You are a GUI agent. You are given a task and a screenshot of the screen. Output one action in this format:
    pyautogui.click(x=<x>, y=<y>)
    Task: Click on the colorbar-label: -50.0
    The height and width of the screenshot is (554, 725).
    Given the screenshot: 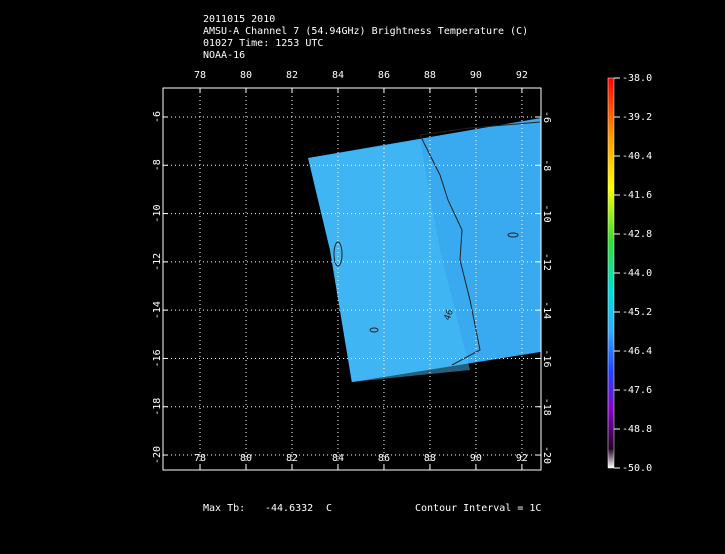 What is the action you would take?
    pyautogui.click(x=637, y=468)
    